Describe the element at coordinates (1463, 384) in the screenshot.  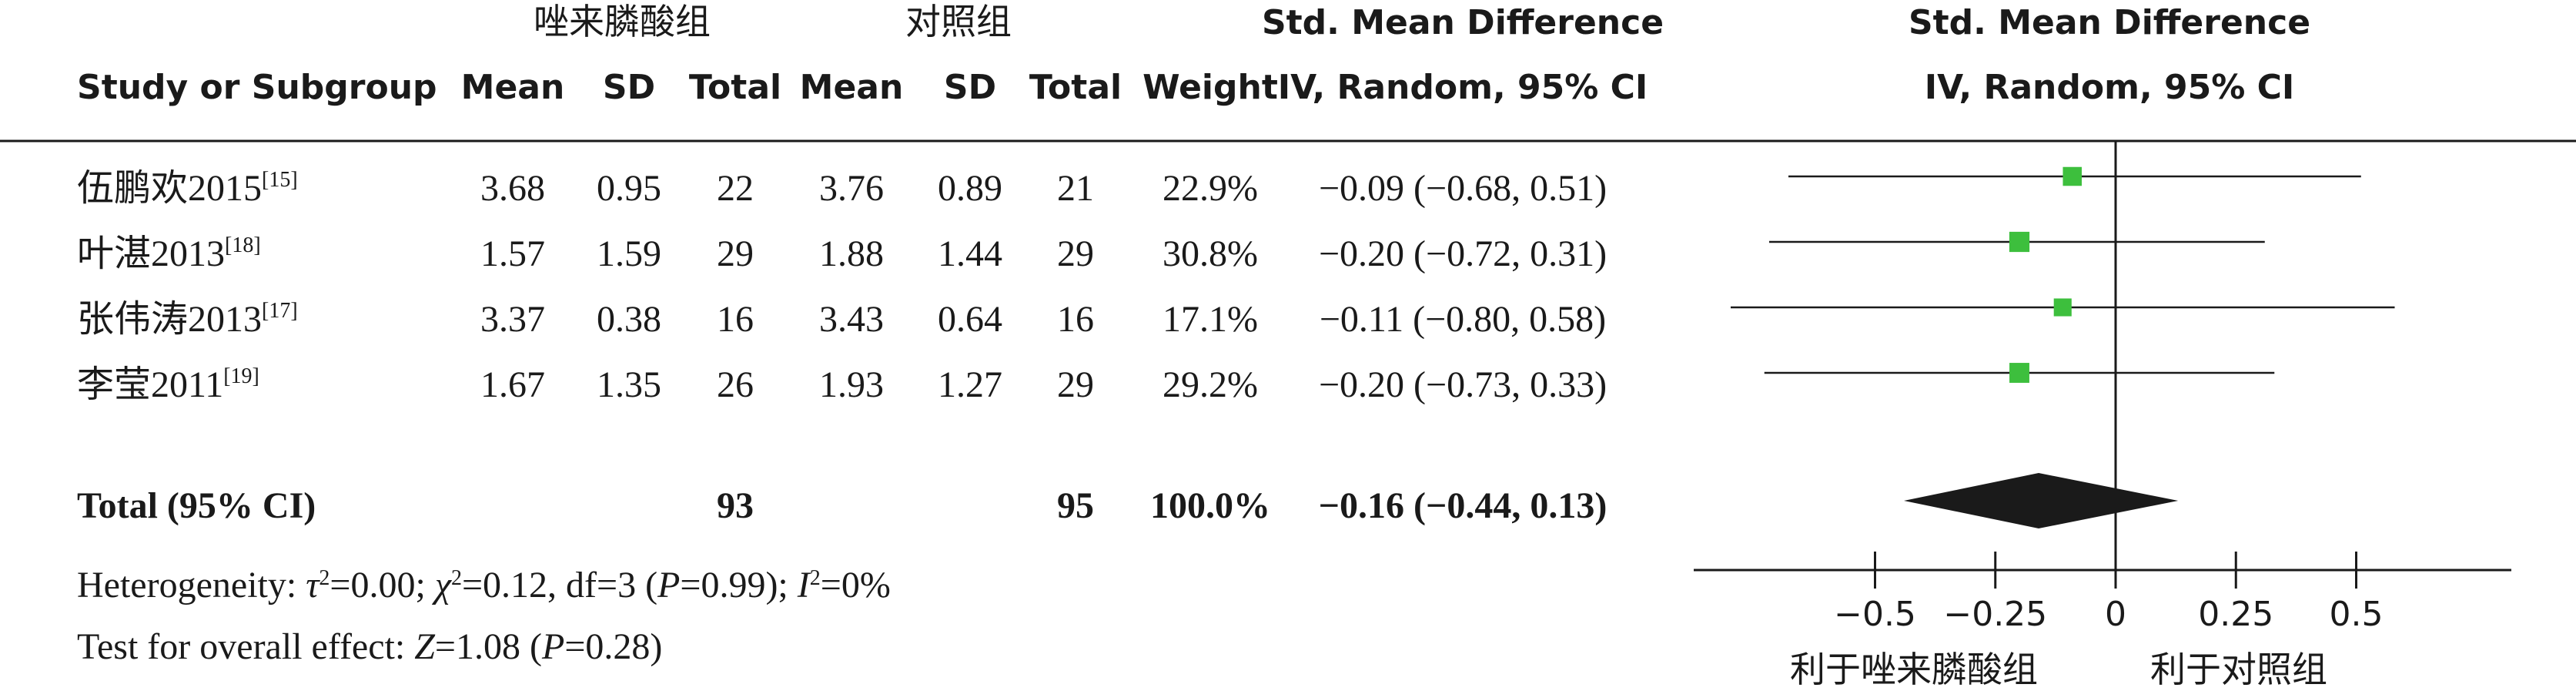
I see `study-smd-ci: −0.20 (−0.73, 0.33)` at that location.